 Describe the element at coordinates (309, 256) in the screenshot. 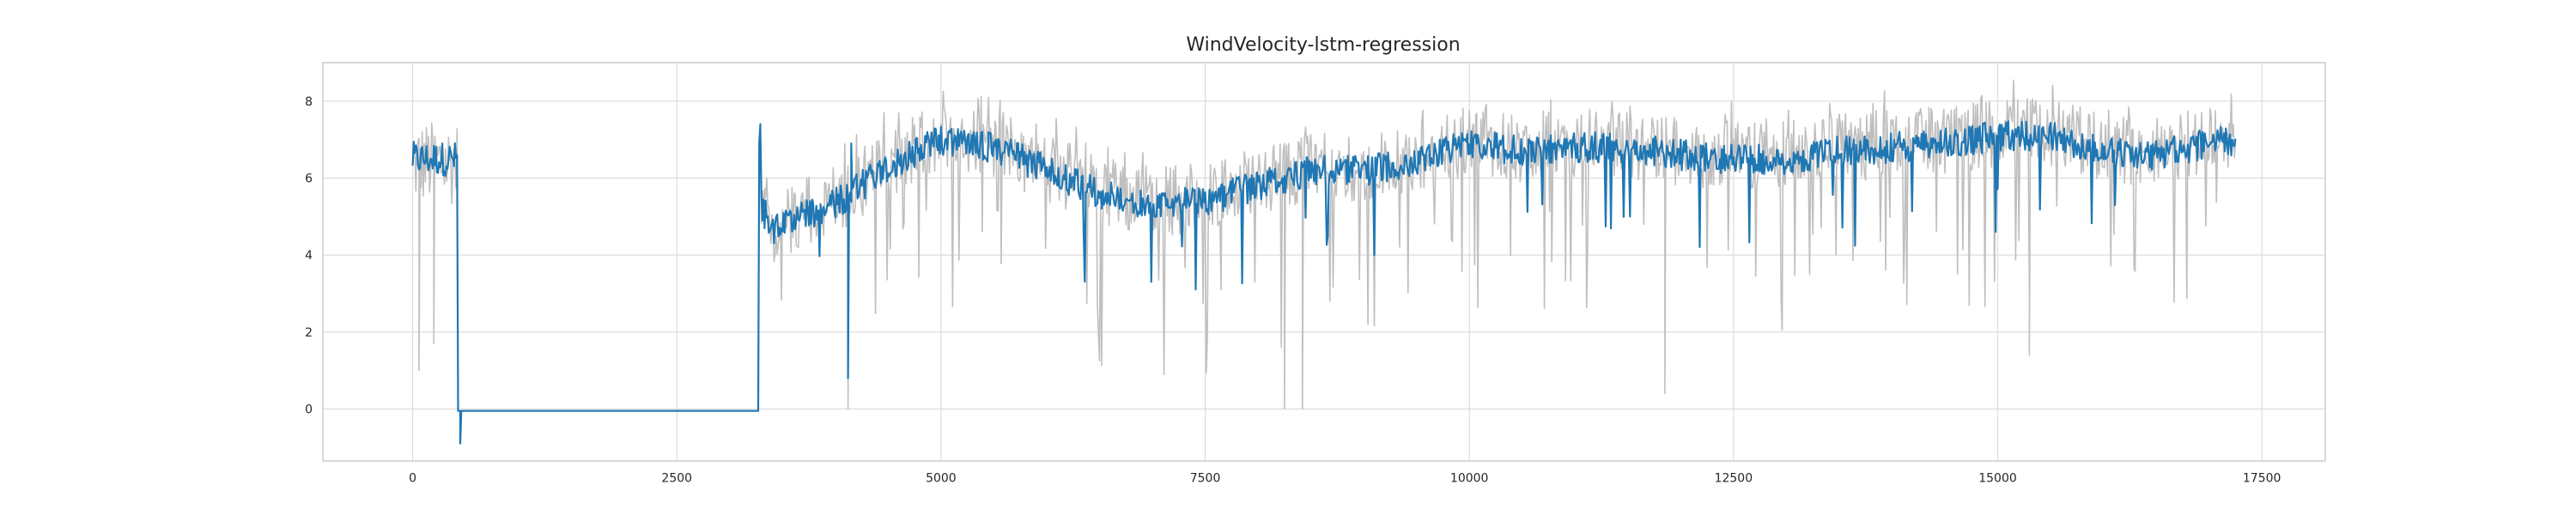

I see `y-tick-label: 4` at that location.